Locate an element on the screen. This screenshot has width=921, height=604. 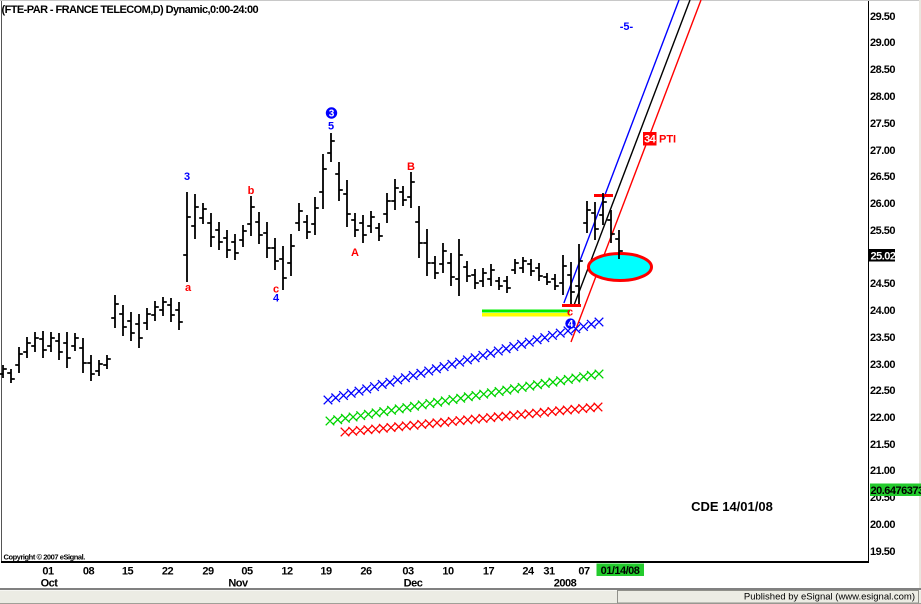
svg-text: 25.02 is located at coordinates (883, 257).